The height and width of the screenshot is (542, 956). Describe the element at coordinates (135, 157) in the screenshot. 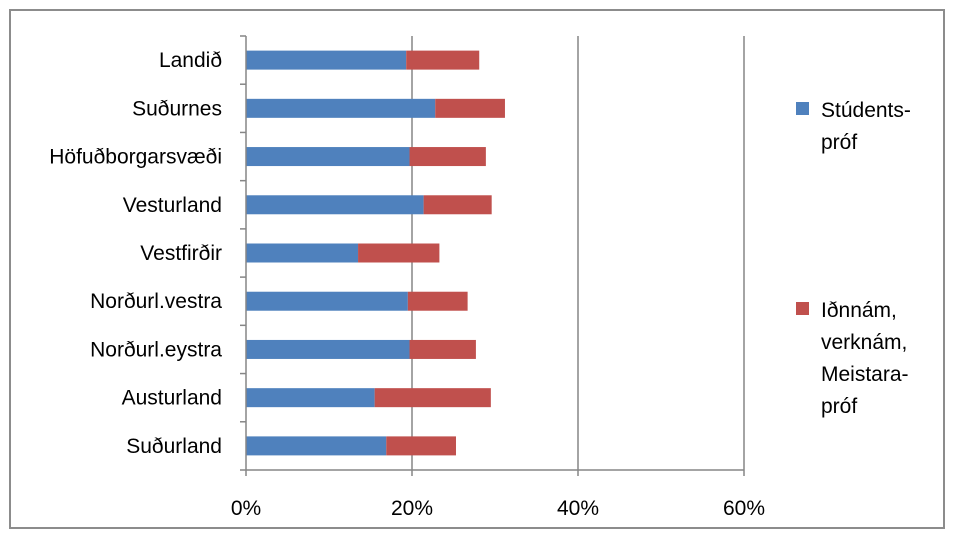

I see `category-label: Höfuðborgarsvæði` at that location.